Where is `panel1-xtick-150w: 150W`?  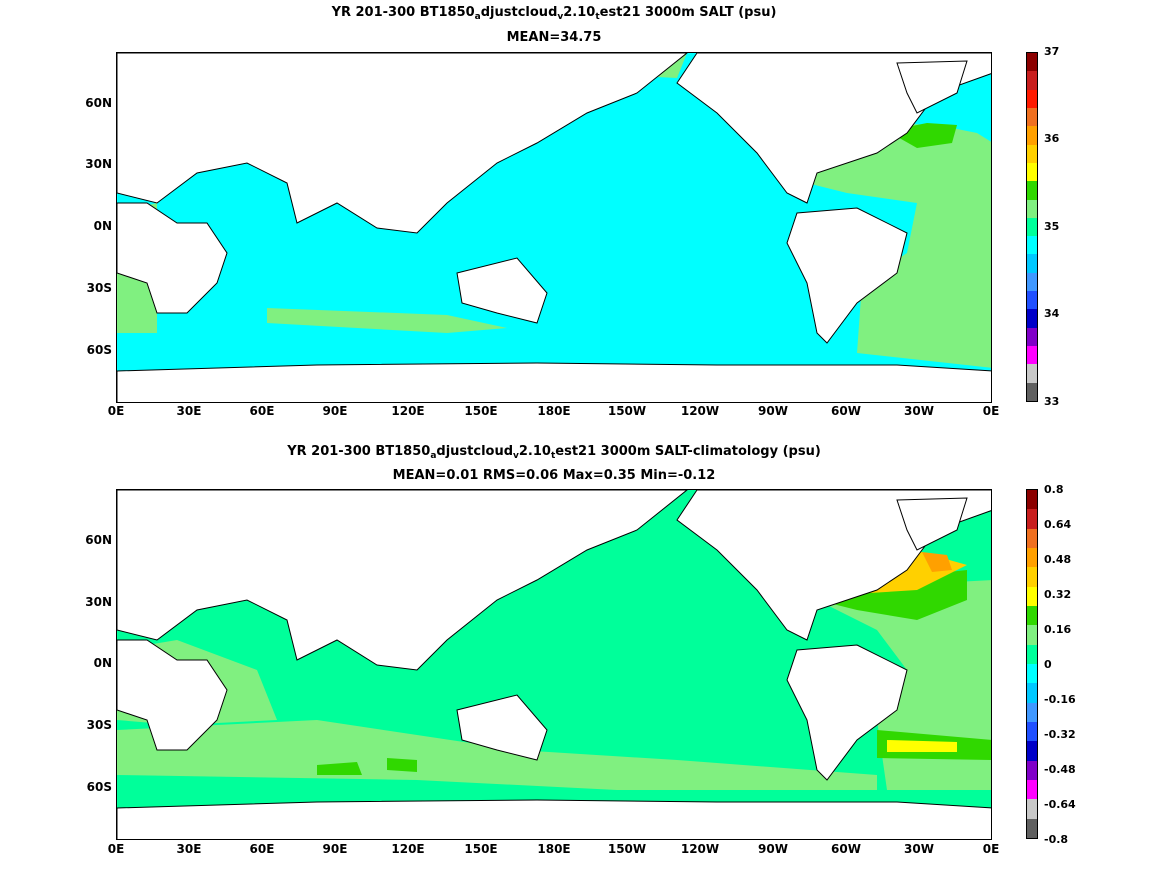 panel1-xtick-150w: 150W is located at coordinates (627, 411).